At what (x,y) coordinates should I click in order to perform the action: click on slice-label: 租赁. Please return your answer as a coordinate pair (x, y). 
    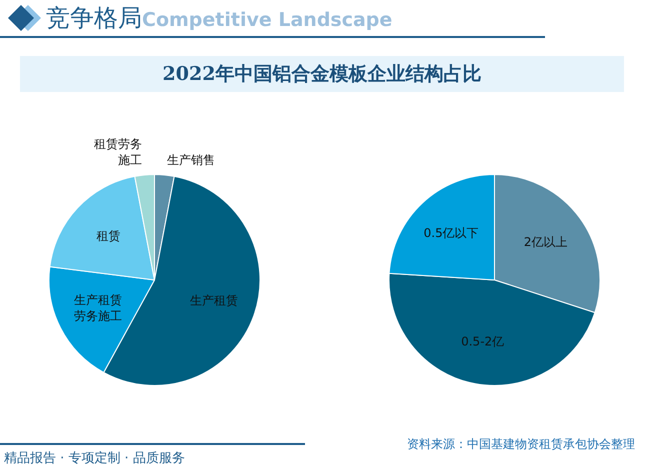
    Looking at the image, I should click on (108, 235).